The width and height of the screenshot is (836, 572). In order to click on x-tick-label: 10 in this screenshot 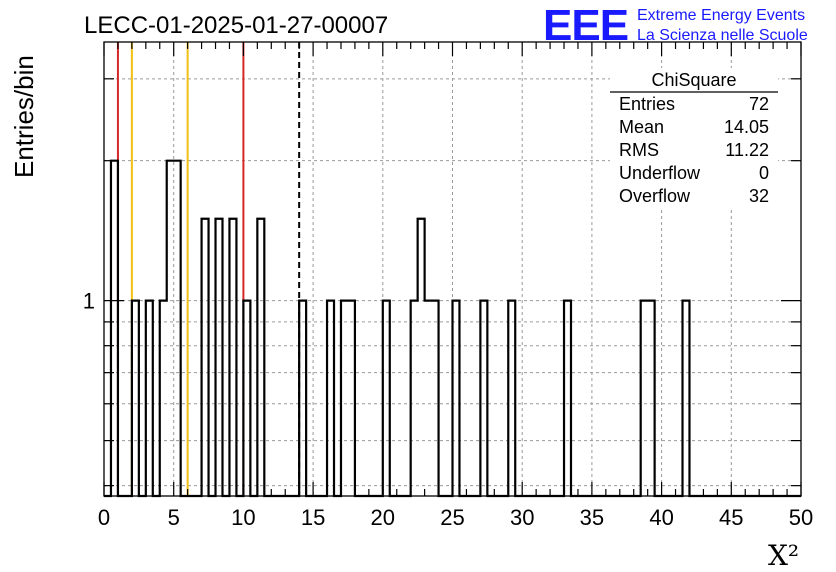, I will do `click(243, 517)`.